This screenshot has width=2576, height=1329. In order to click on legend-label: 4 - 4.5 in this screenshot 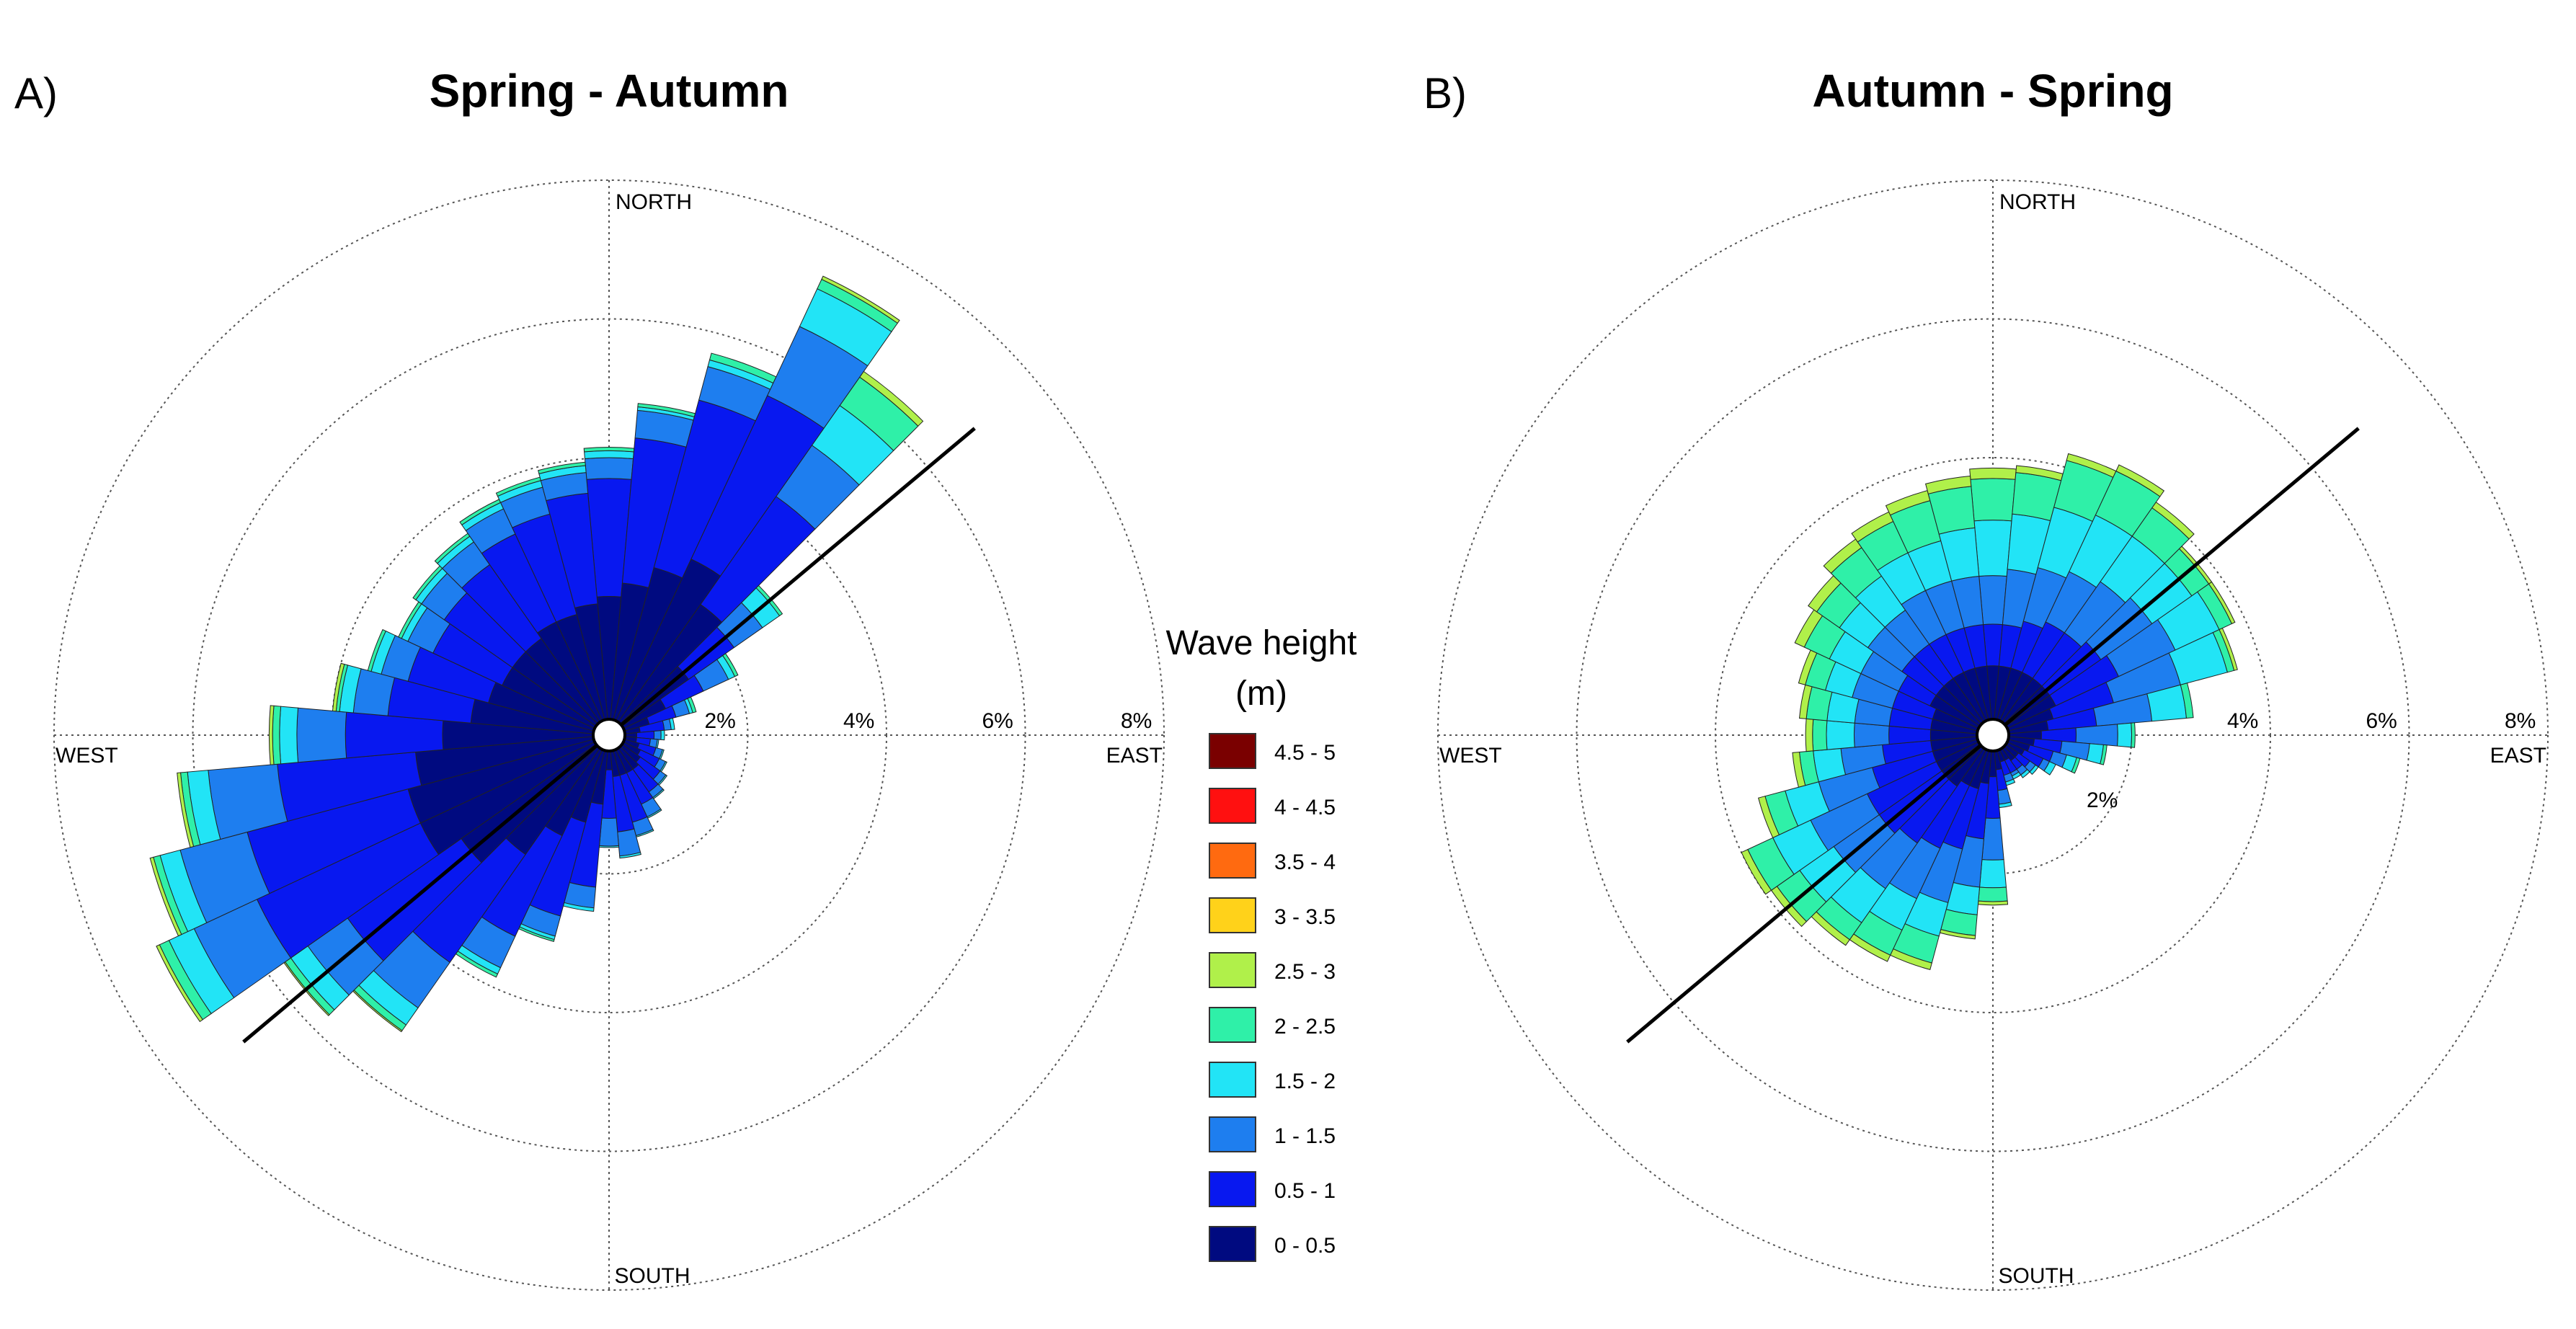, I will do `click(1305, 807)`.